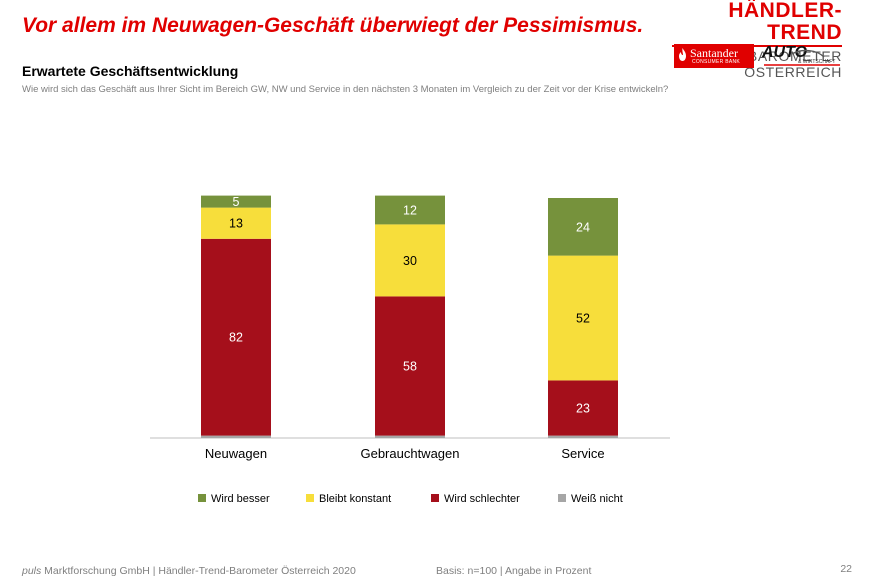  I want to click on footer-basis: Basis: n=100 | Angabe in Prozent, so click(514, 571).